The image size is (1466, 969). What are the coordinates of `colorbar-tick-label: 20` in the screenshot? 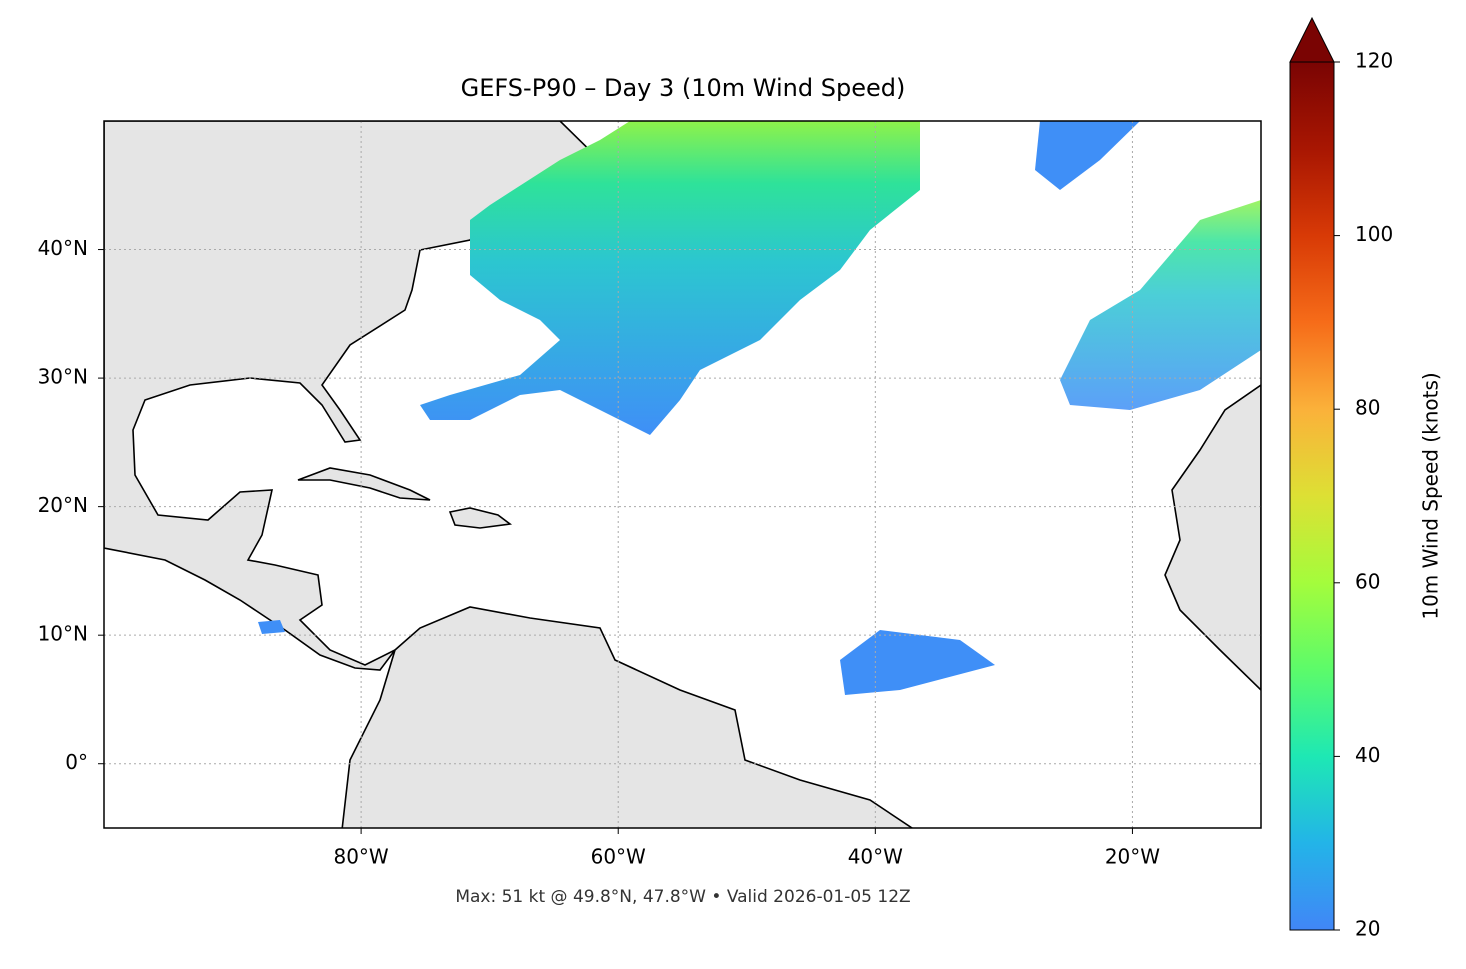 It's located at (1367, 929).